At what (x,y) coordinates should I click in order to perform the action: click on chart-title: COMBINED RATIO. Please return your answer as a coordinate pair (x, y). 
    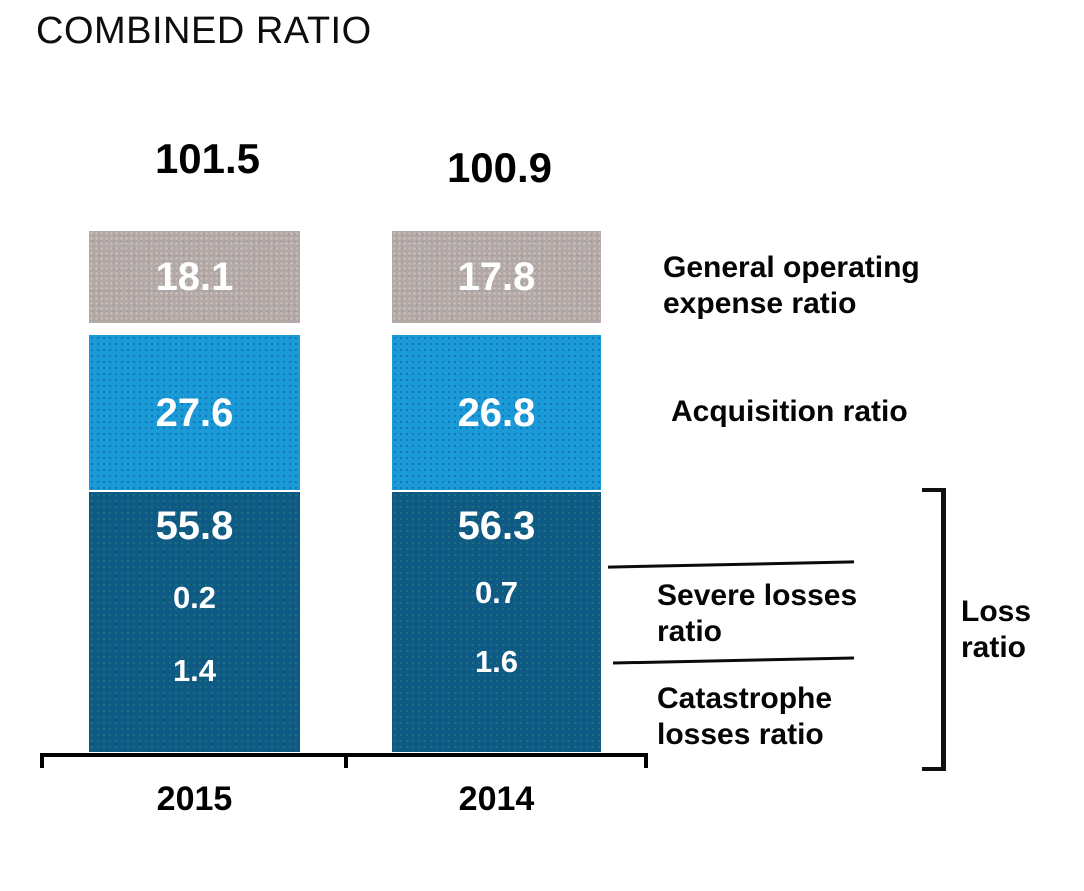
    Looking at the image, I should click on (204, 31).